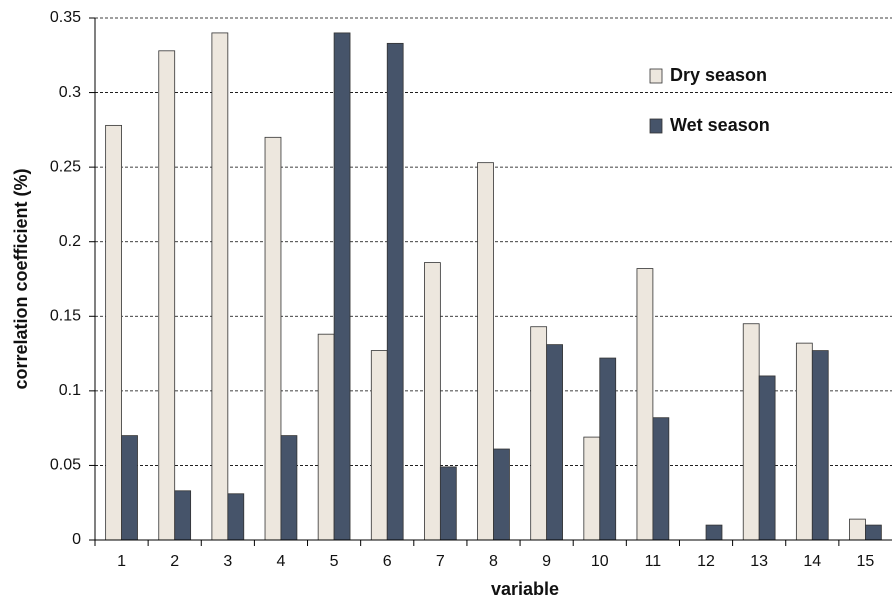 The image size is (892, 600). Describe the element at coordinates (174, 561) in the screenshot. I see `x-tick-label: 2` at that location.